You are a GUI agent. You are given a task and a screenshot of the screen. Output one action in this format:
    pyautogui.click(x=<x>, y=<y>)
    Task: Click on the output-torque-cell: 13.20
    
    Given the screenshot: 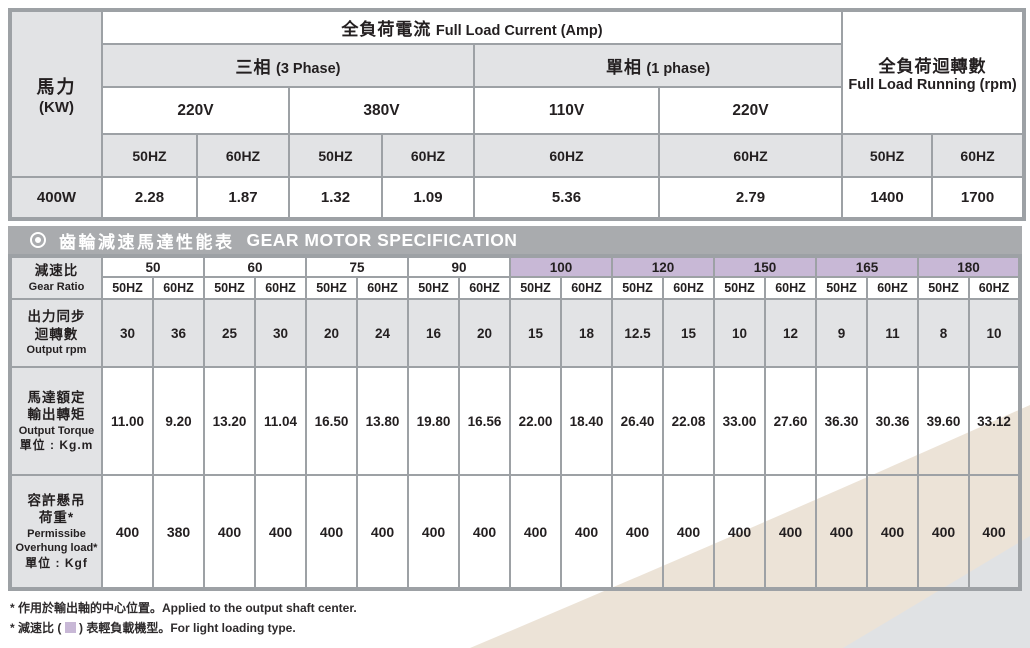 What is the action you would take?
    pyautogui.click(x=229, y=421)
    